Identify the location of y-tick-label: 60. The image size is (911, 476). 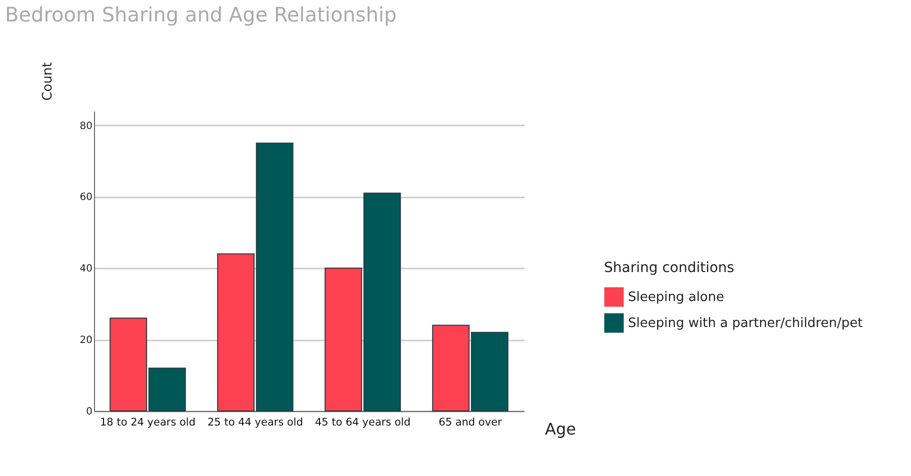
(86, 198).